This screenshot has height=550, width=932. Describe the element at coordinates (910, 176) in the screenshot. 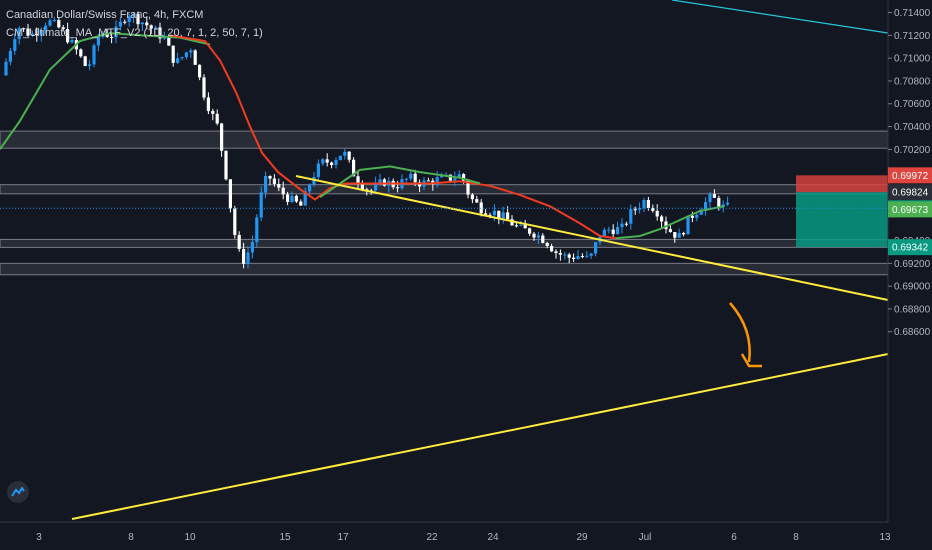

I see `price-label: 0.69972` at that location.